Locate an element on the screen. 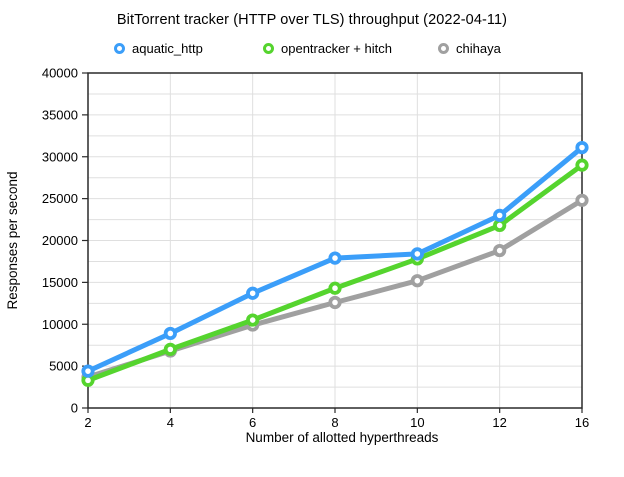 The image size is (624, 477). legend-item-opentracker-hitch: opentracker + hitch is located at coordinates (327, 48).